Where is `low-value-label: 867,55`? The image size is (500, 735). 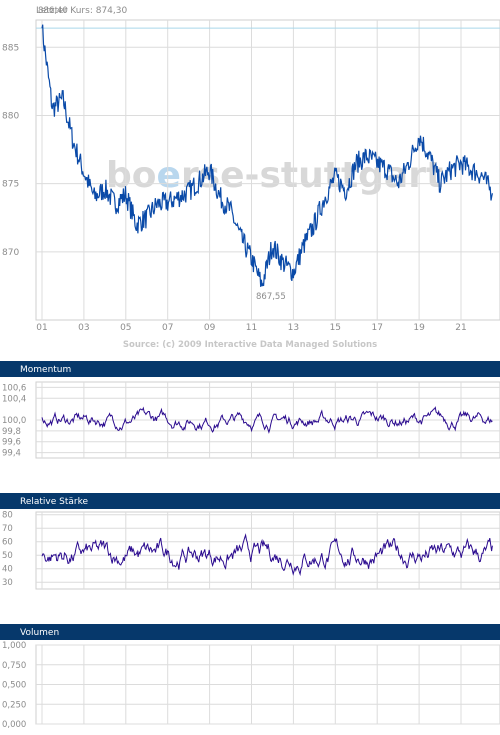 low-value-label: 867,55 is located at coordinates (271, 297).